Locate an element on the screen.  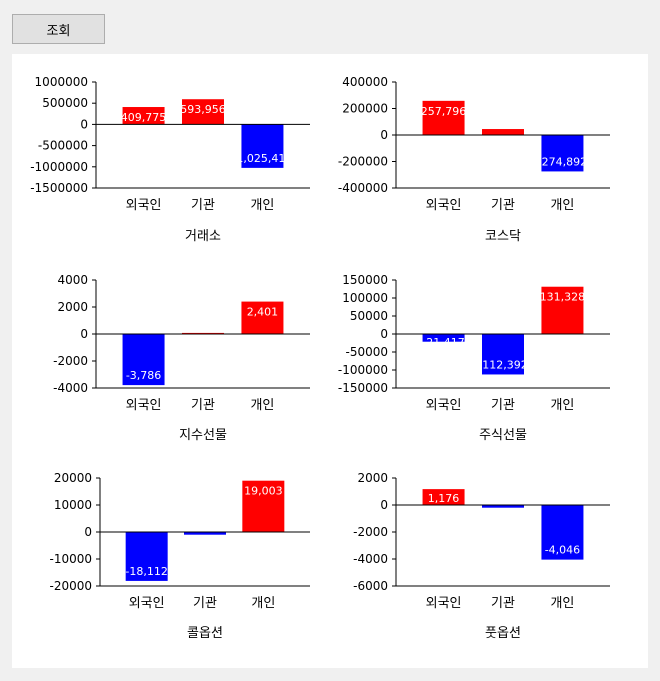
chart-title: 거래소 is located at coordinates (203, 236).